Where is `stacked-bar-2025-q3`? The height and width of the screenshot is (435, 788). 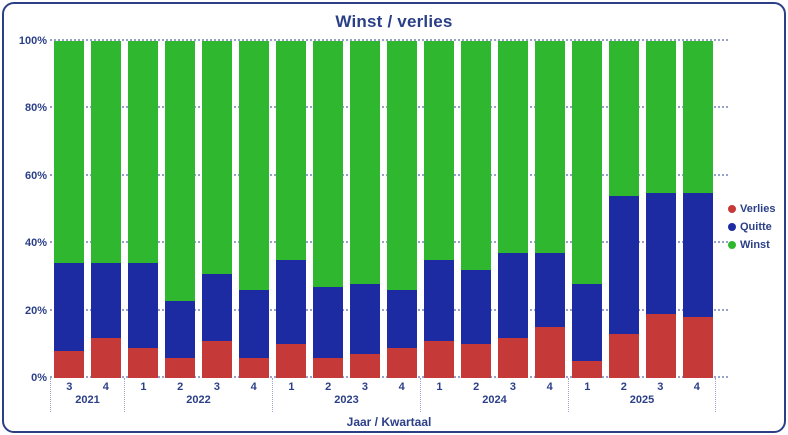
stacked-bar-2025-q3 is located at coordinates (660, 209).